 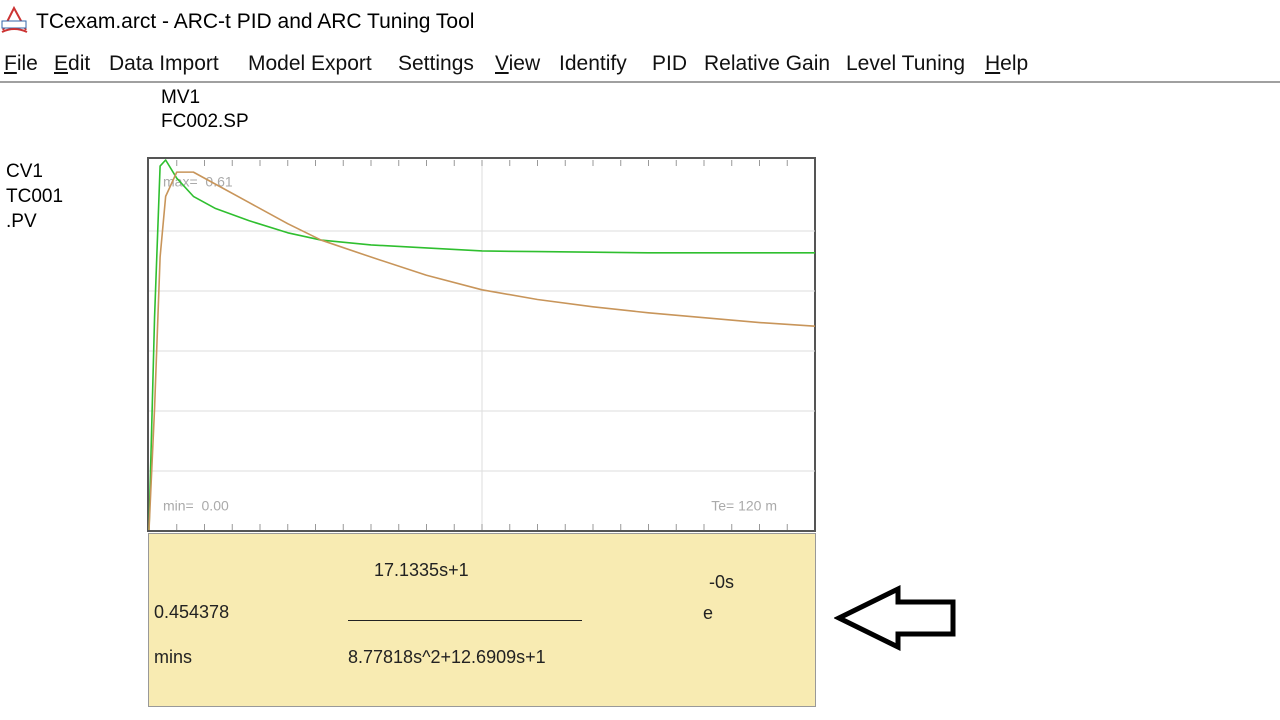 What do you see at coordinates (1007, 63) in the screenshot?
I see `menu-item: Help` at bounding box center [1007, 63].